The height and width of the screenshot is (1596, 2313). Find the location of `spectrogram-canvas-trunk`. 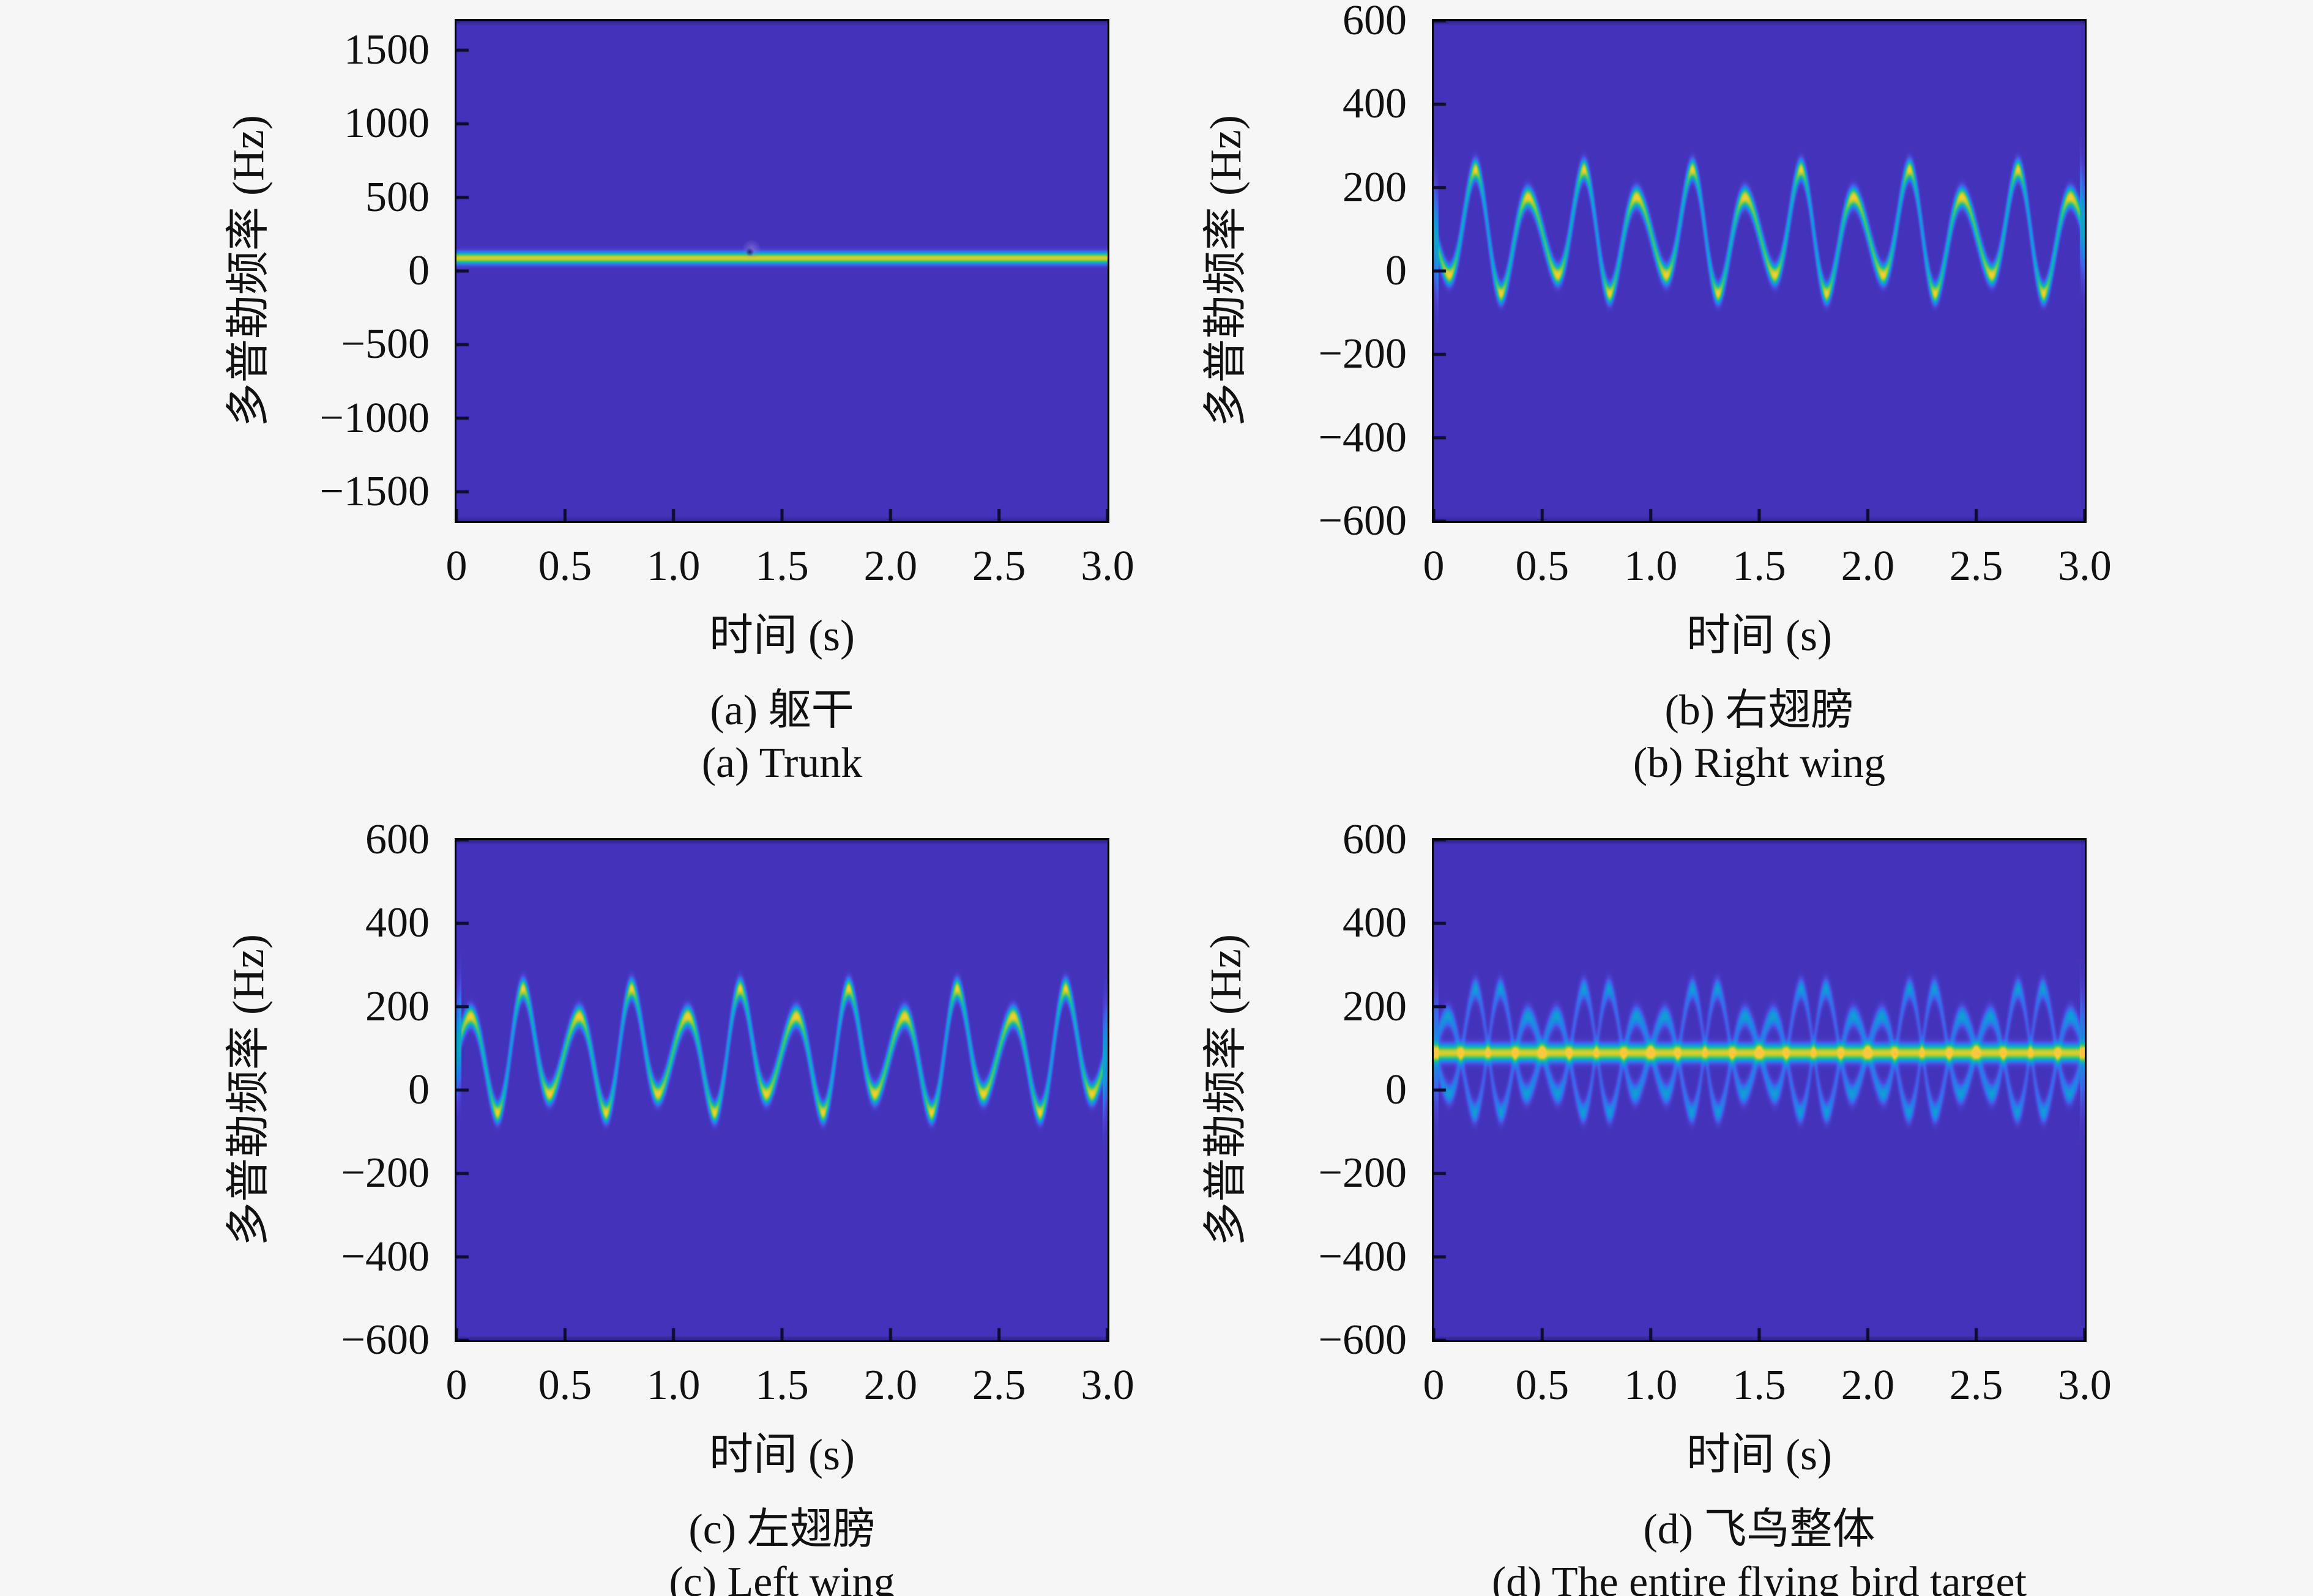

spectrogram-canvas-trunk is located at coordinates (782, 271).